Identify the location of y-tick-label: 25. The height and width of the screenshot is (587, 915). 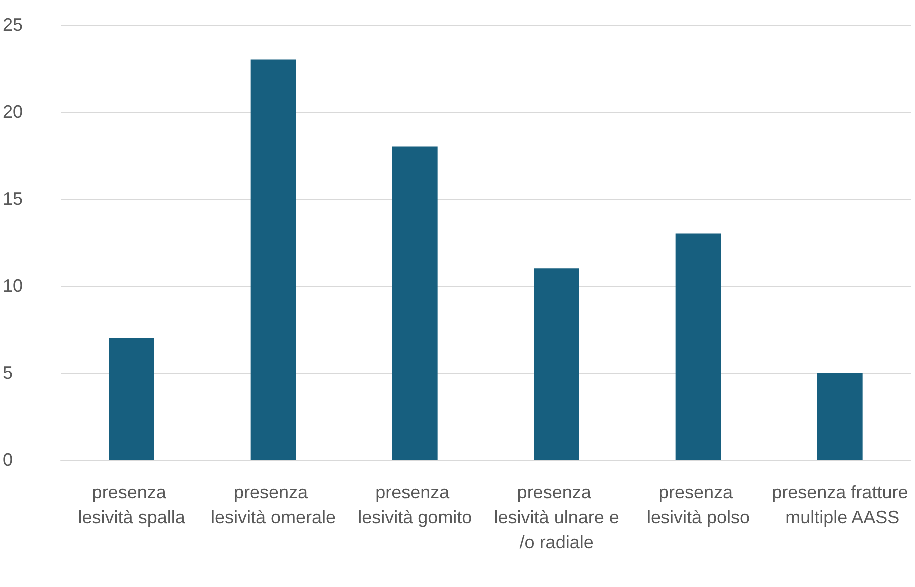
(13, 25).